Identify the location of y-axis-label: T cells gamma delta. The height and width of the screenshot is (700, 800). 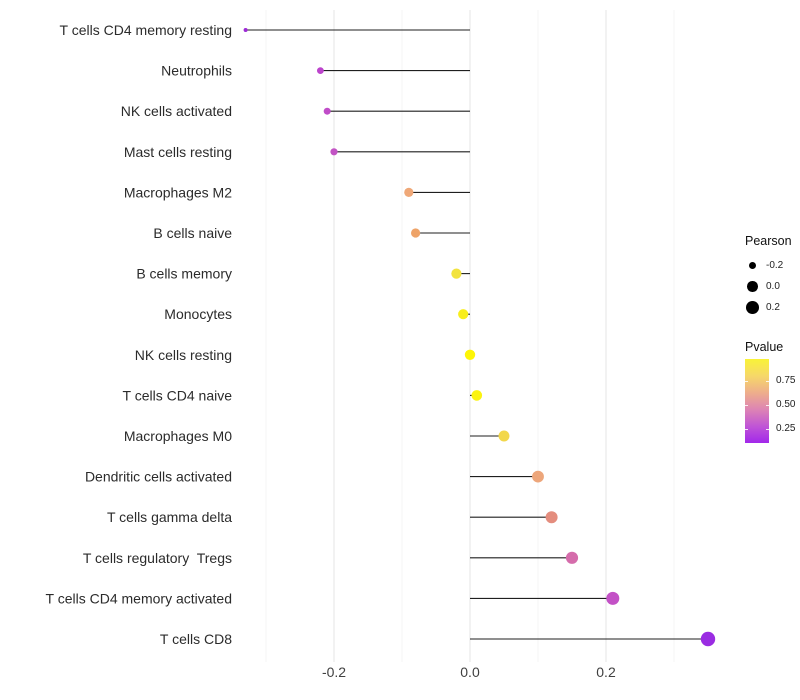
(169, 517).